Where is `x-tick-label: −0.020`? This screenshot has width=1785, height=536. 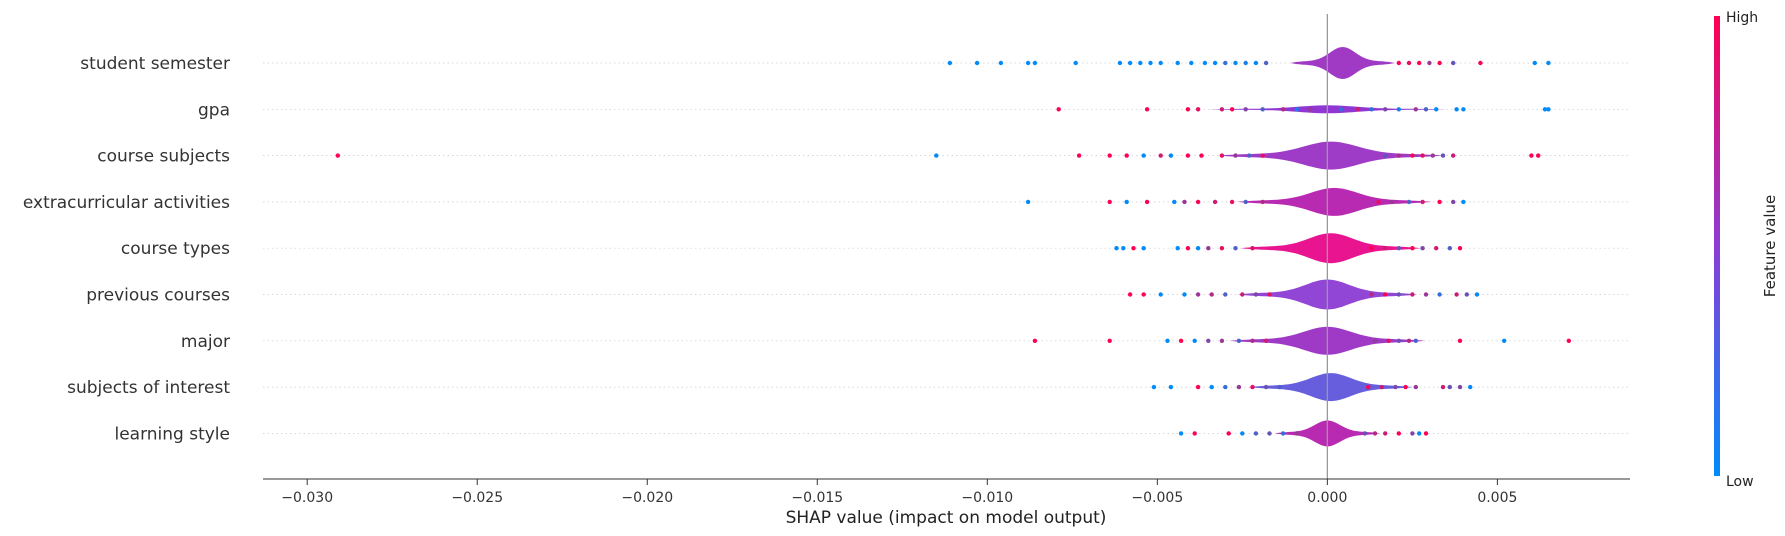 x-tick-label: −0.020 is located at coordinates (647, 498).